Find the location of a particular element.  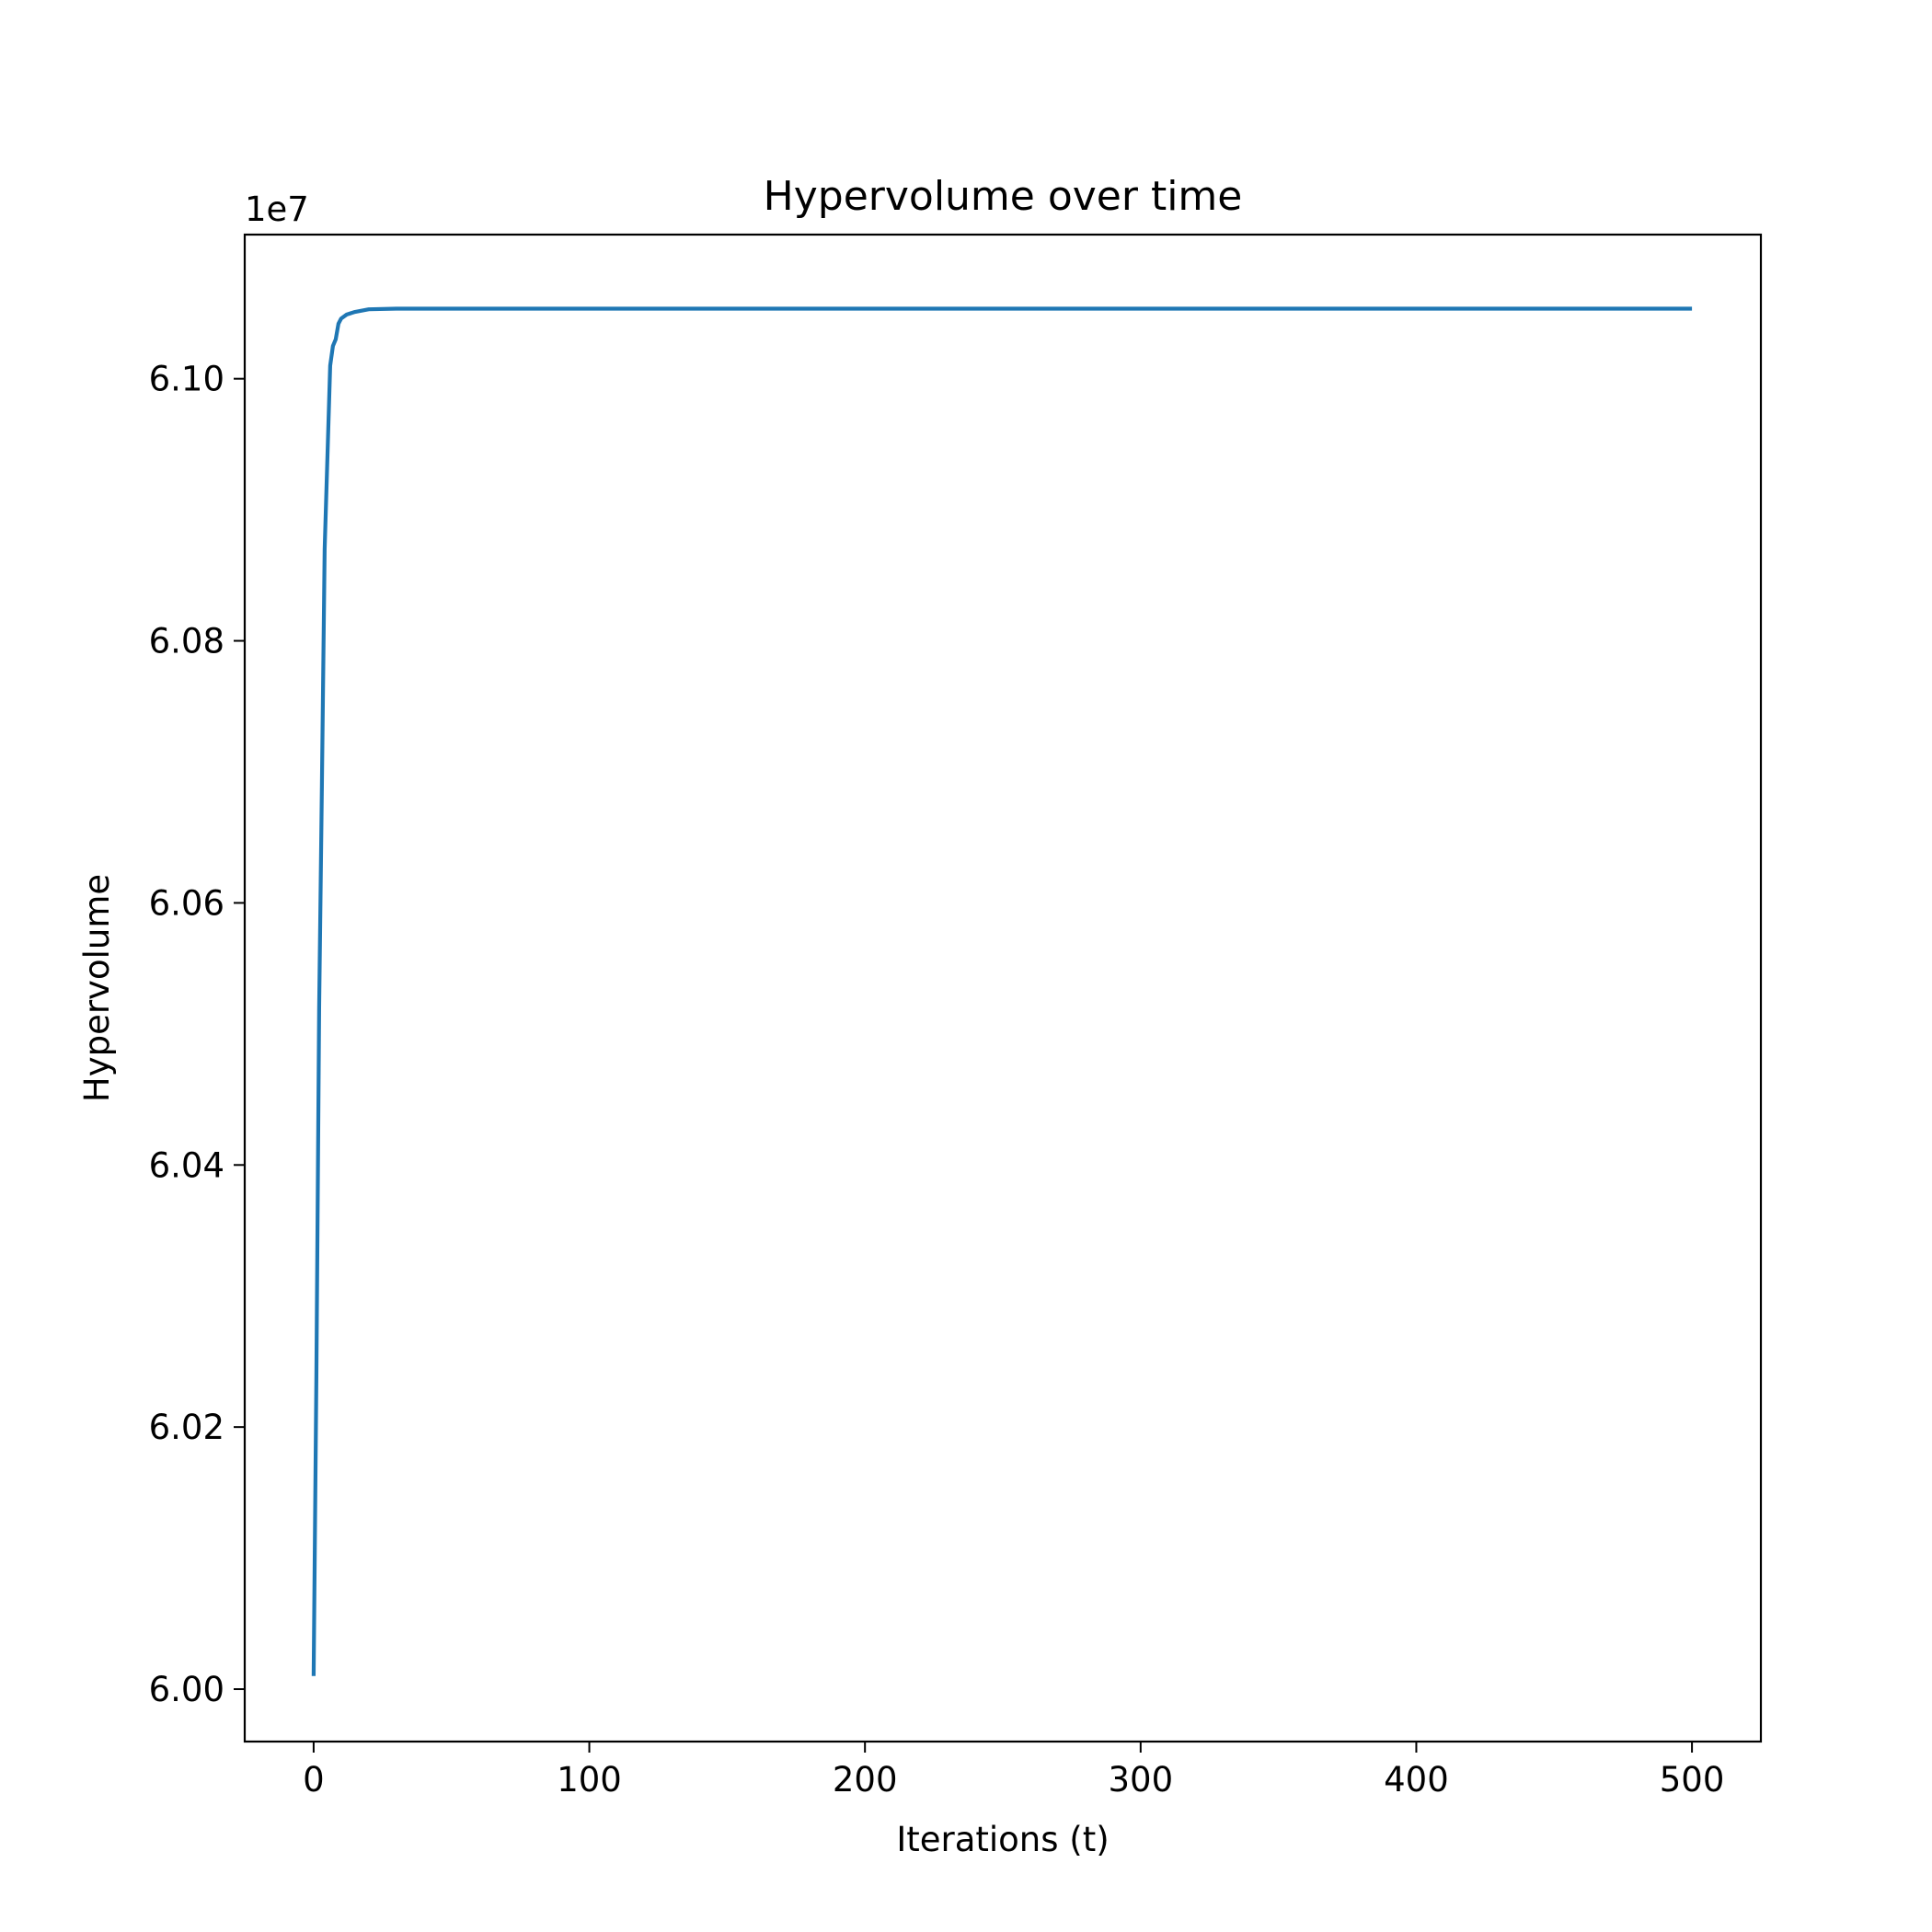

x-tick-label: 200 is located at coordinates (865, 1780).